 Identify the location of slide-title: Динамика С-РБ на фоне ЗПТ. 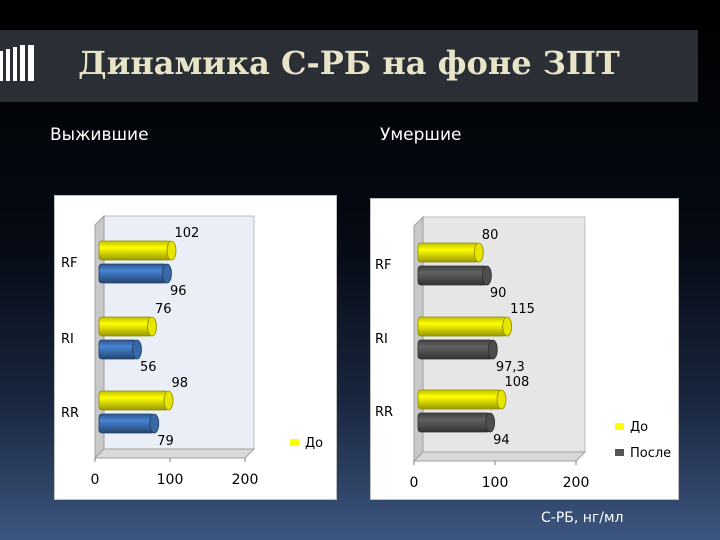
(349, 63).